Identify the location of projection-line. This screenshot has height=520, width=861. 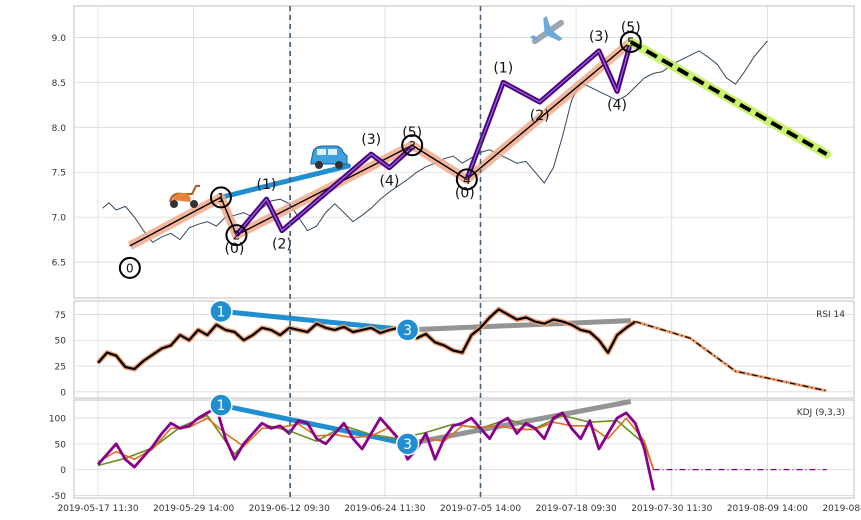
(728, 98).